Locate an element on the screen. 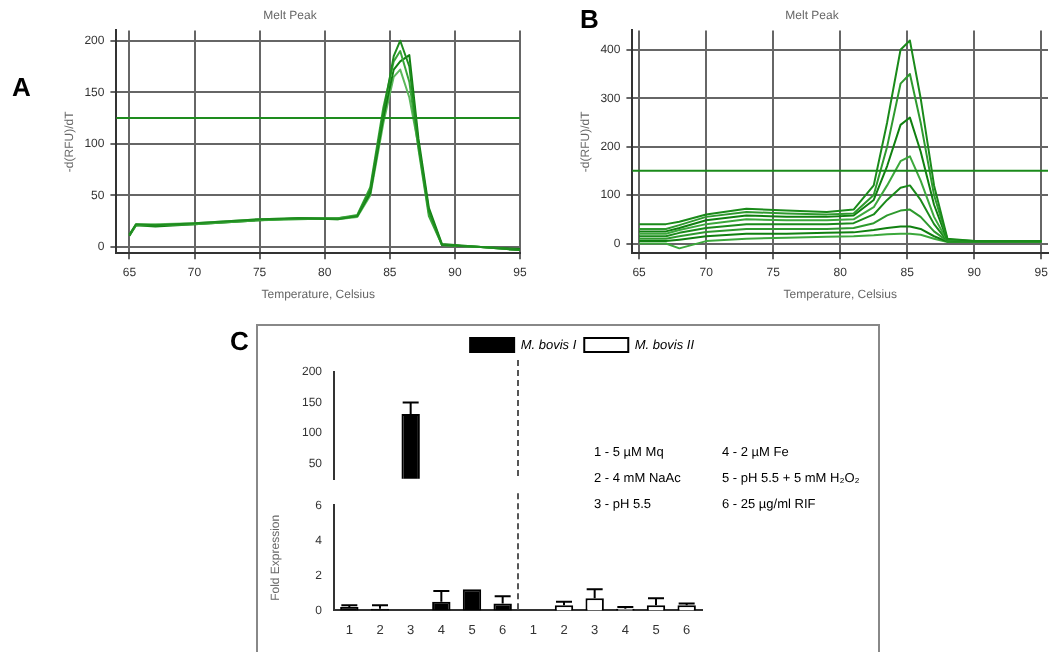 This screenshot has width=1064, height=652. text: A is located at coordinates (21, 87).